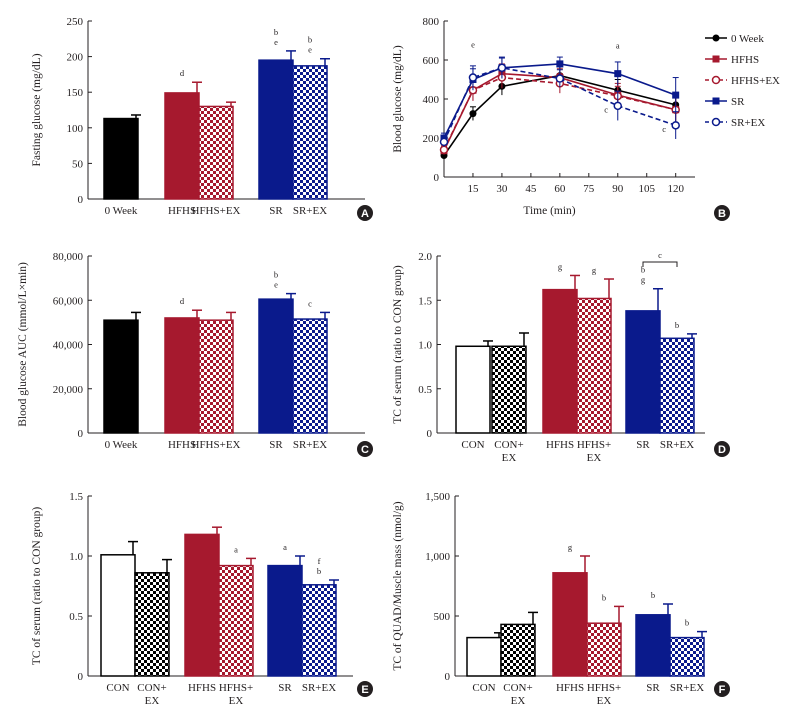  I want to click on y-tick-label: 400, so click(431, 100).